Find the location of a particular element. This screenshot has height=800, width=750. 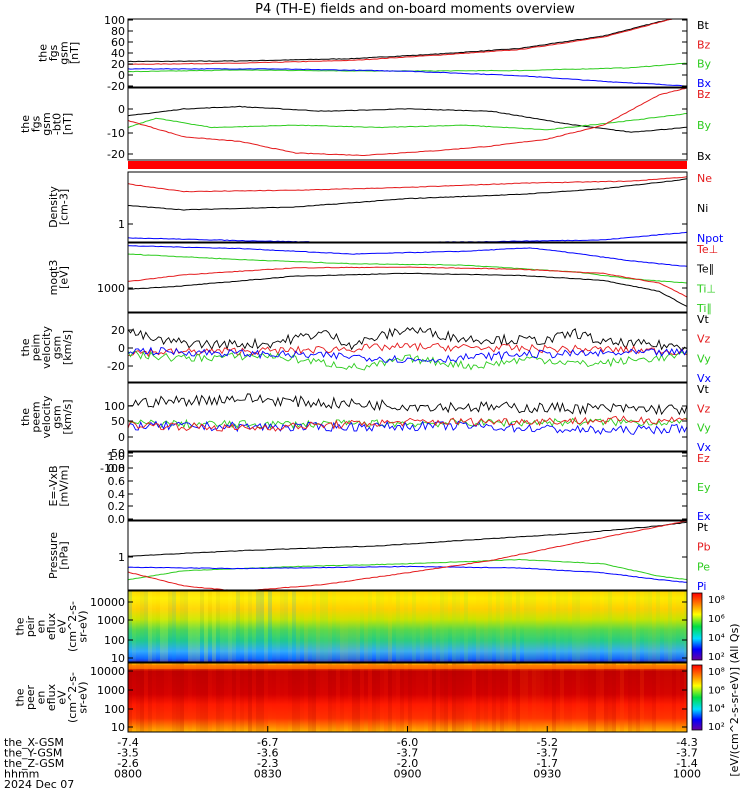

svg-text: peim is located at coordinates (36, 348).